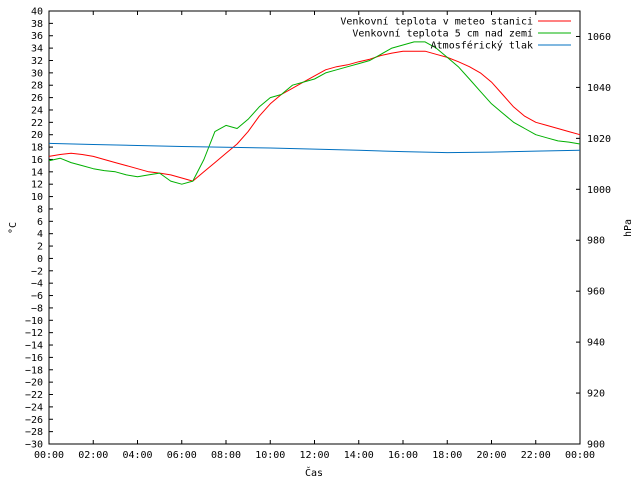  Describe the element at coordinates (37, 98) in the screenshot. I see `y-tick-label: 26` at that location.